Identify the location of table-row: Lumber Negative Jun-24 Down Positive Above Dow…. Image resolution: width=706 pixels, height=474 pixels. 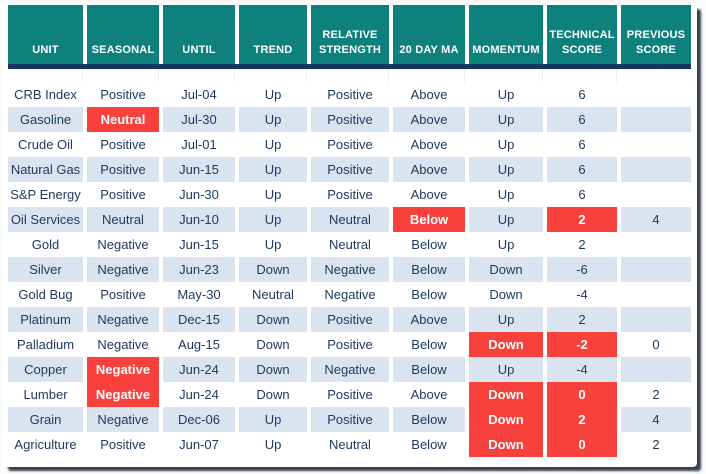
(349, 394).